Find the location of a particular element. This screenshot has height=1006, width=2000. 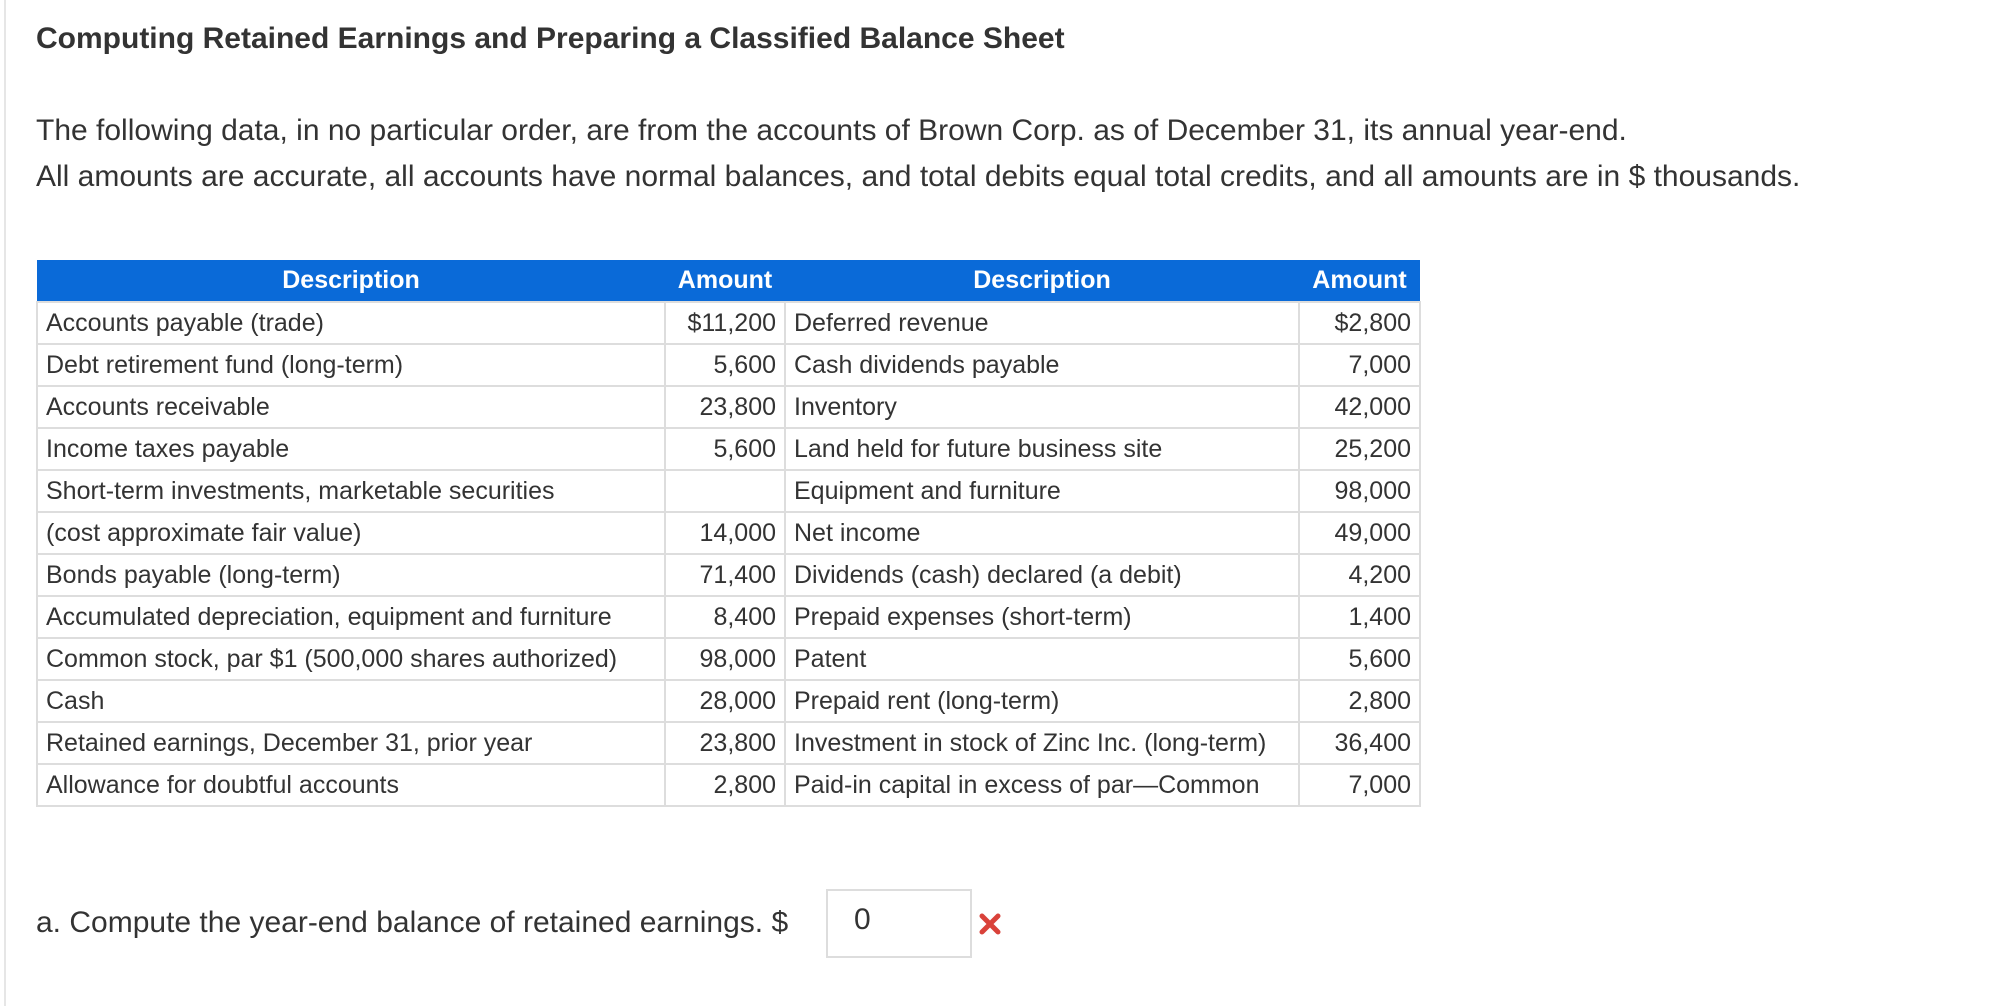

left-border is located at coordinates (5, 503).